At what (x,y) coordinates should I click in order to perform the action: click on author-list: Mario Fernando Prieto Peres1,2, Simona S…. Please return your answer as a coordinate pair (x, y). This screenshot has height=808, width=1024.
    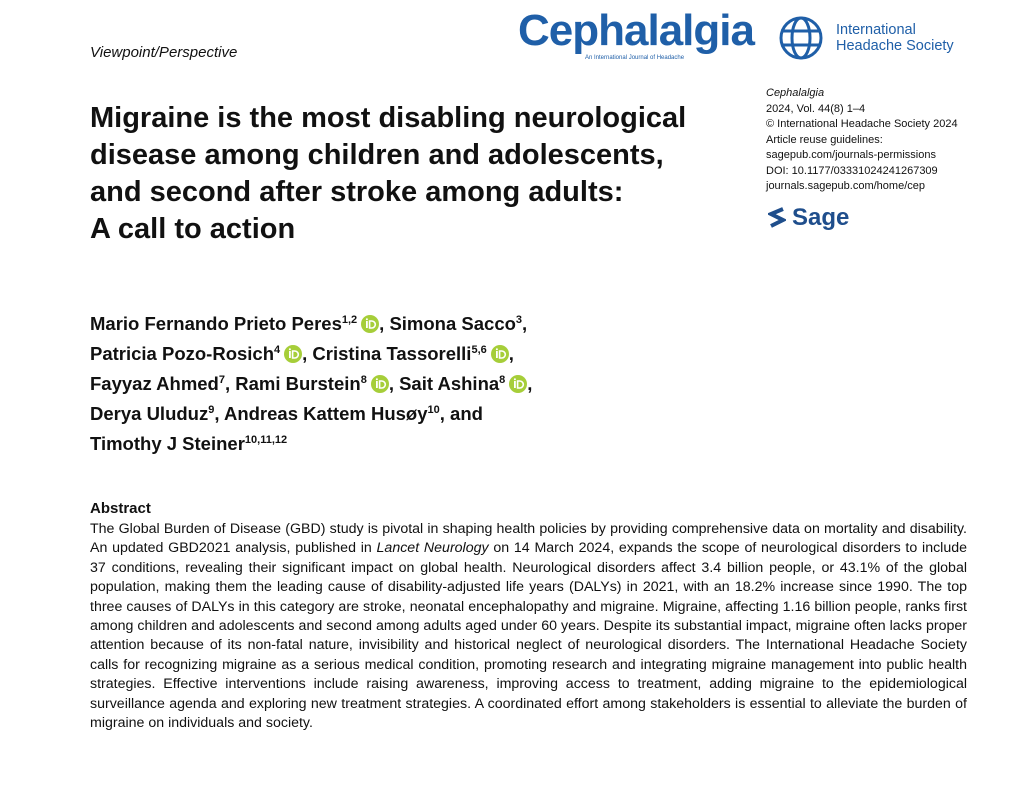
    Looking at the image, I should click on (311, 382).